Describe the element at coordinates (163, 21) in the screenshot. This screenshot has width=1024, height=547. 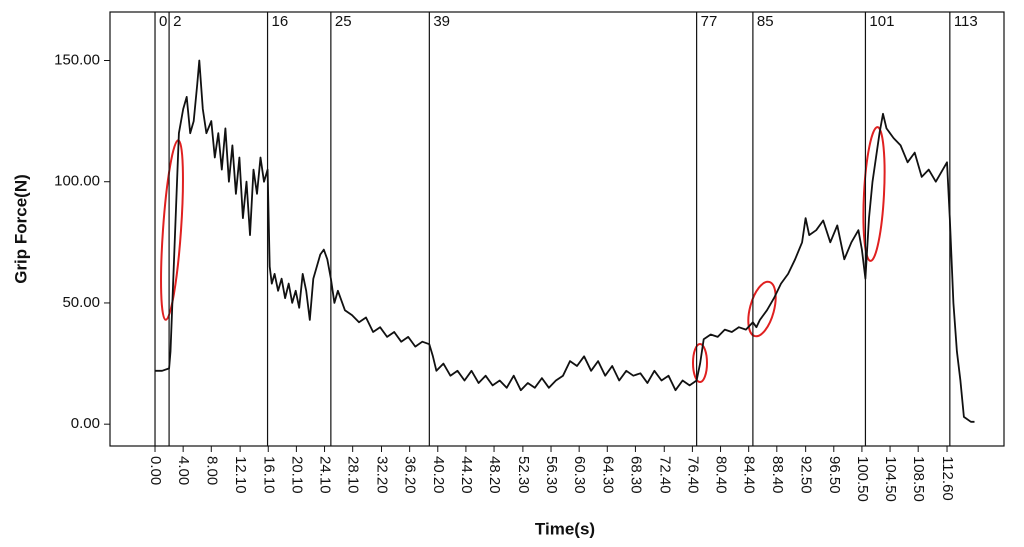
I see `event-label: 0` at that location.